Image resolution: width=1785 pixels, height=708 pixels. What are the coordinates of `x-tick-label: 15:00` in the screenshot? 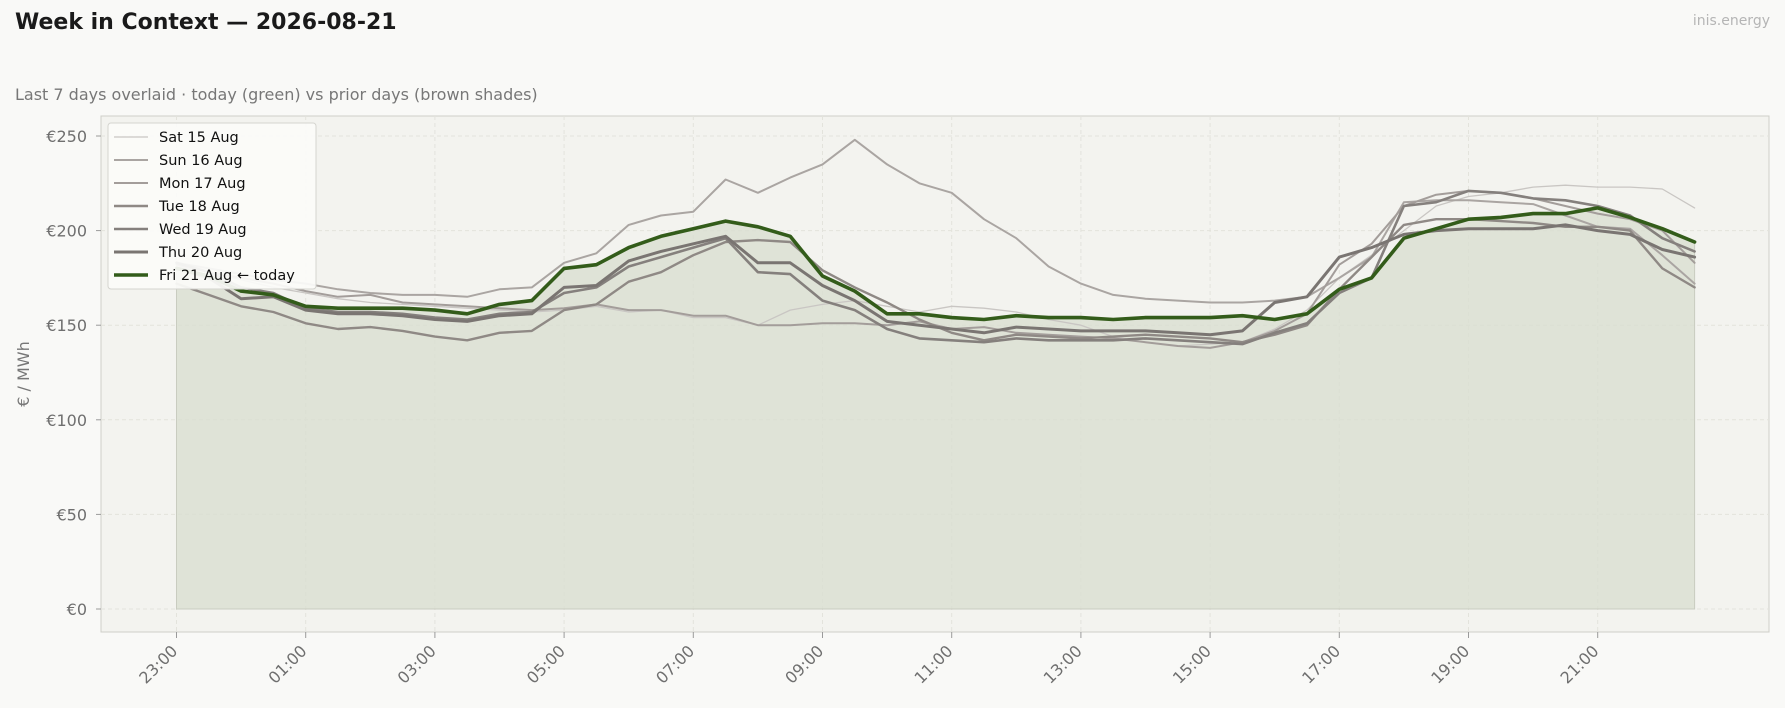 It's located at (1192, 664).